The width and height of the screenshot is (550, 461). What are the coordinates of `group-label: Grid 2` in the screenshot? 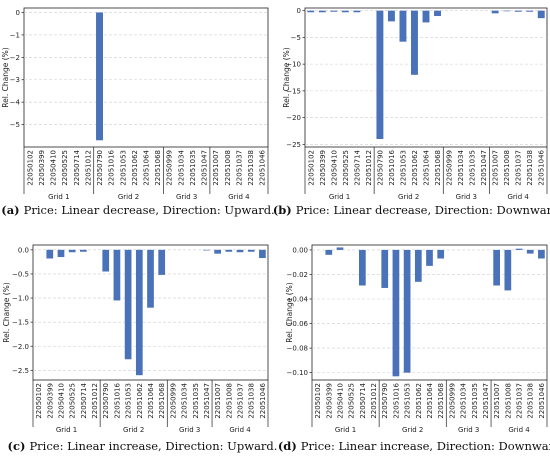 It's located at (412, 430).